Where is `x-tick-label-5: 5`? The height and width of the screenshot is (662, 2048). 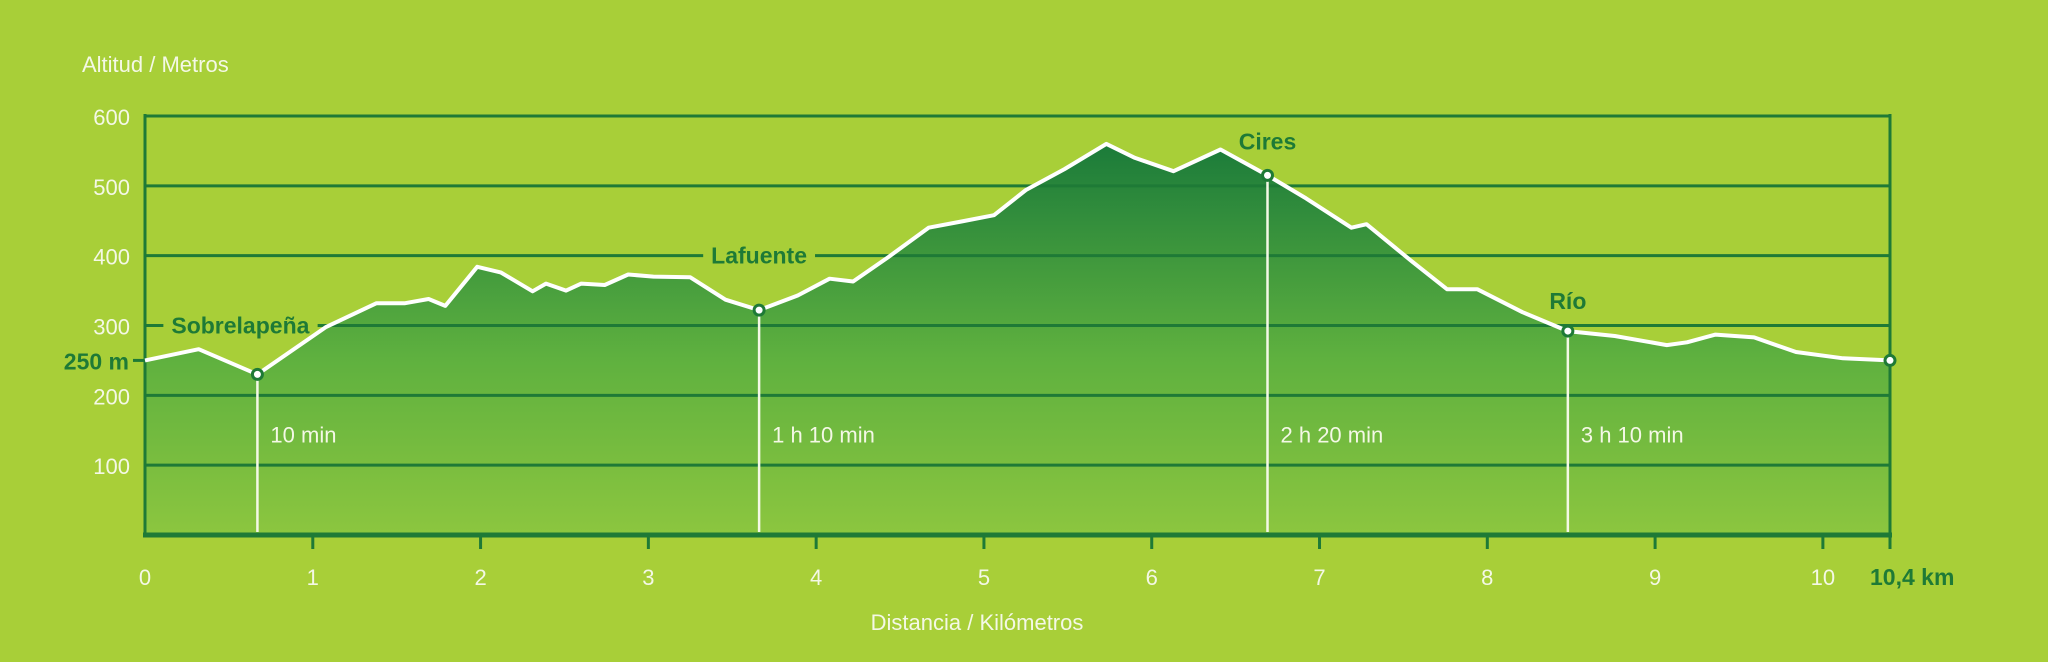 x-tick-label-5: 5 is located at coordinates (984, 577).